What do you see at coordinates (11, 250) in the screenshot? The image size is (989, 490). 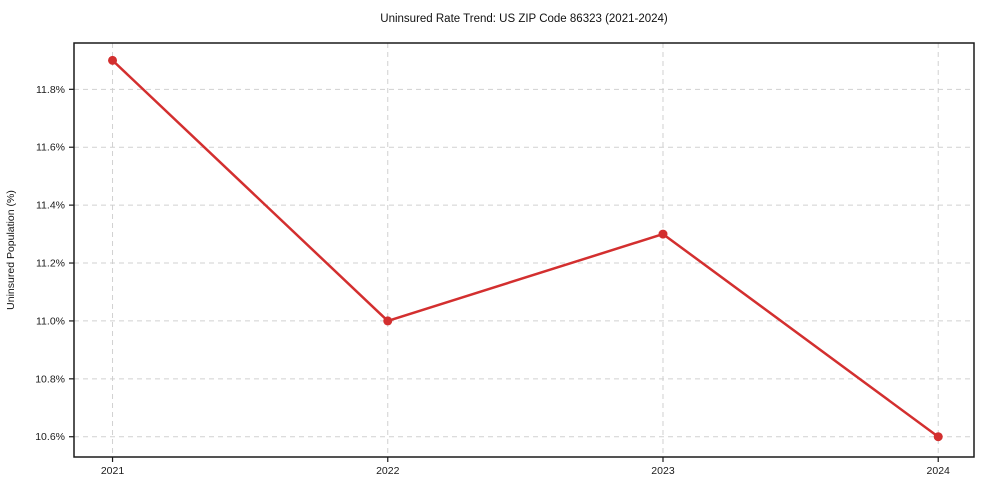 I see `y-axis-label: Uninsured Population (%)` at bounding box center [11, 250].